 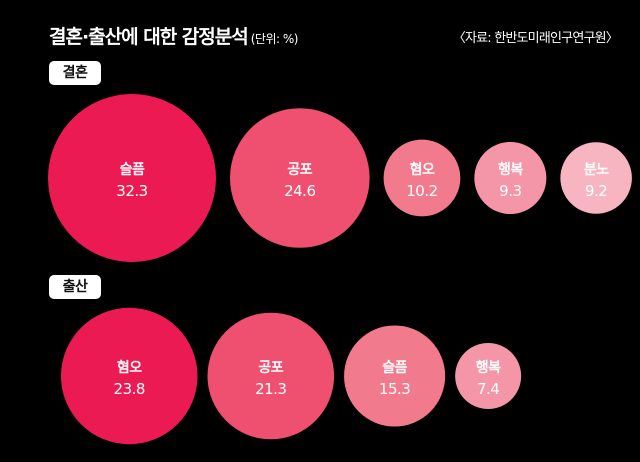 What do you see at coordinates (421, 191) in the screenshot?
I see `bubble-value: 10.2` at bounding box center [421, 191].